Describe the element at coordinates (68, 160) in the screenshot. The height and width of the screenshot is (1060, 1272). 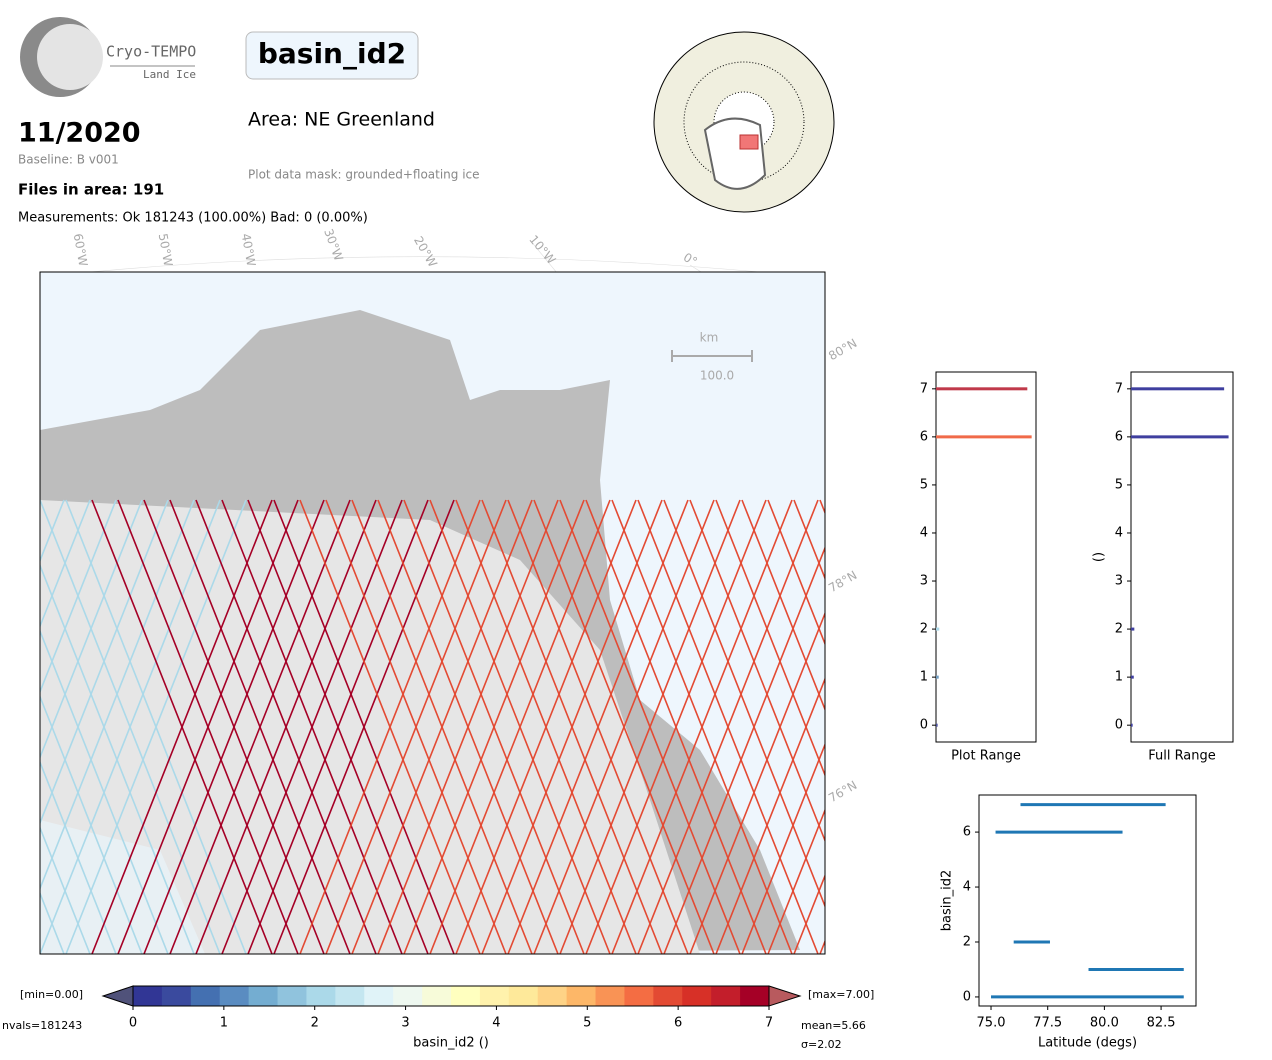
I see `baseline: Baseline: B v001` at that location.